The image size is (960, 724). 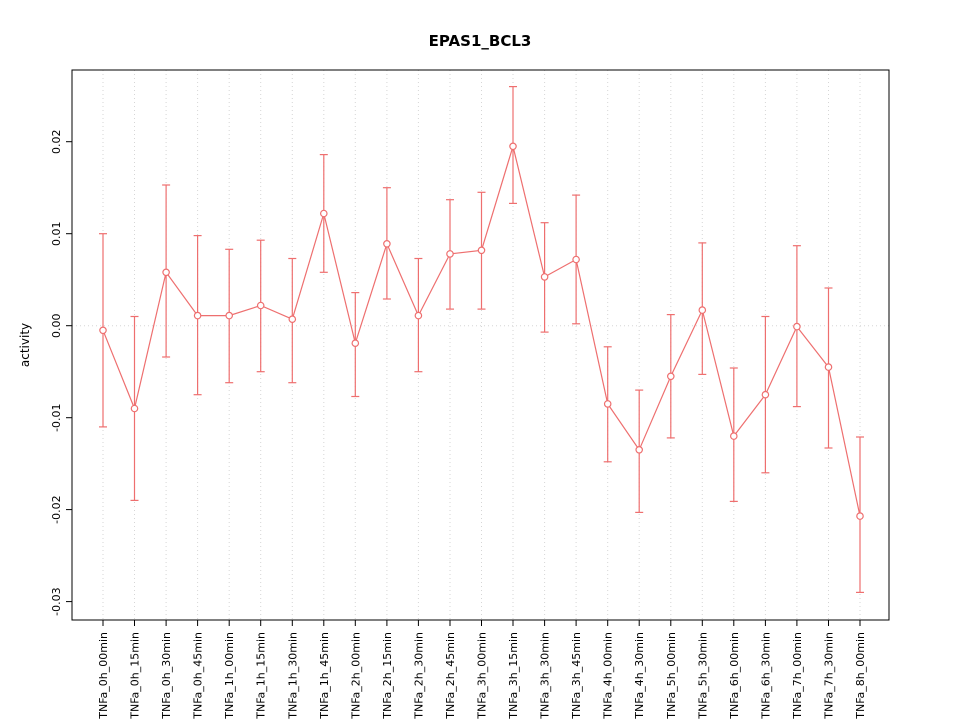 I want to click on y-tick-label: -0.03, so click(x=56, y=601).